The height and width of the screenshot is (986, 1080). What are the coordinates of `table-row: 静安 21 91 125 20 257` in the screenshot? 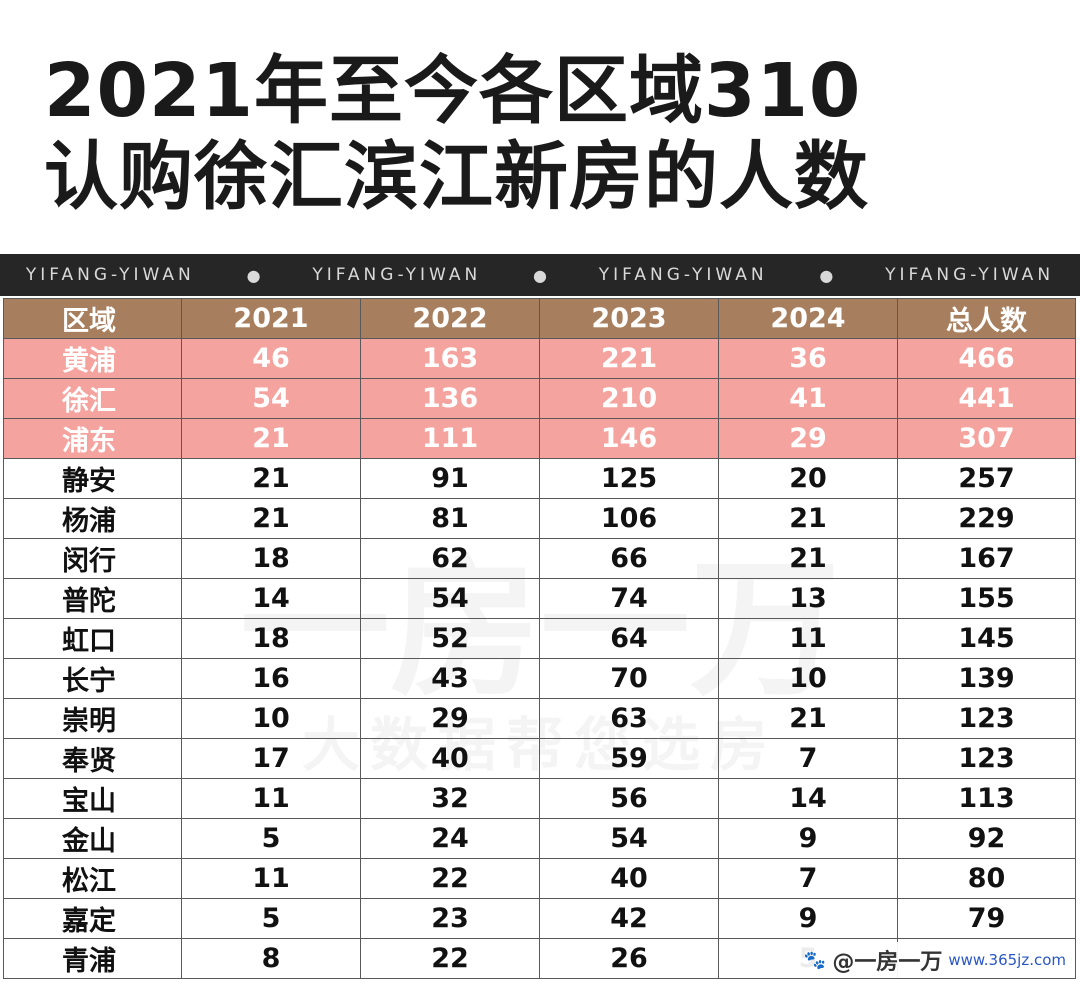 It's located at (539, 478).